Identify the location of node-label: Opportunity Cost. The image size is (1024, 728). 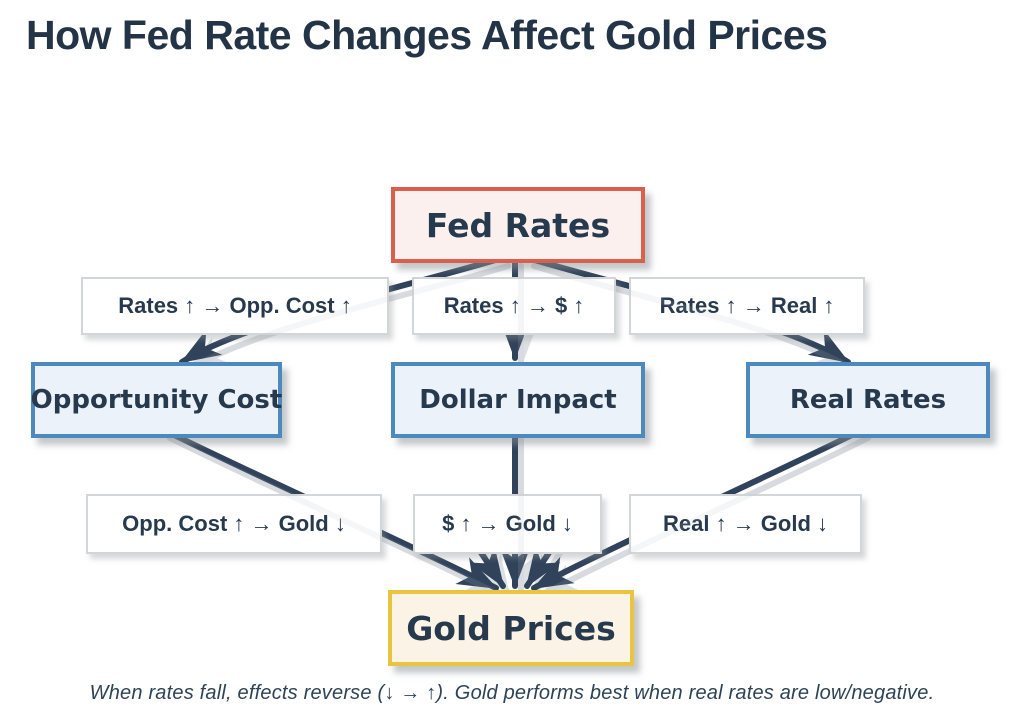
(156, 400).